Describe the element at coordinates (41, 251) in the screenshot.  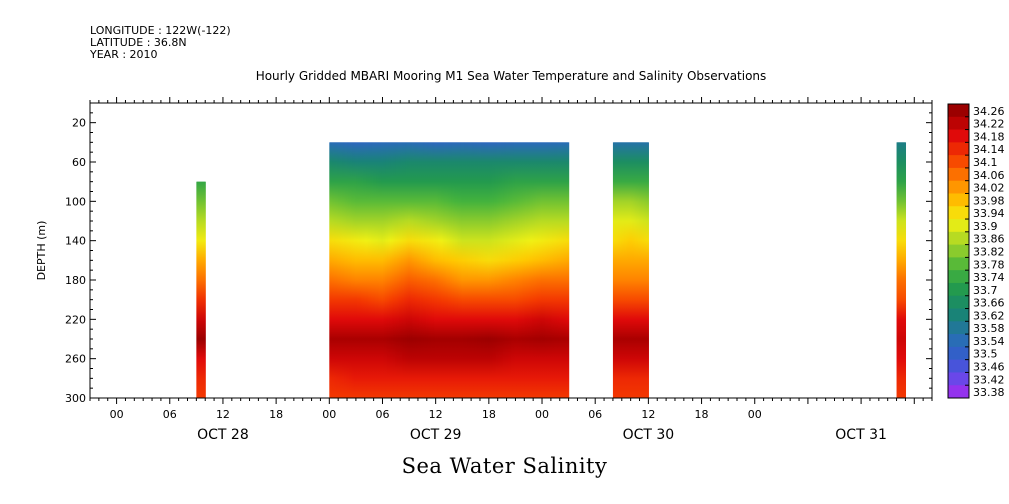
I see `y-axis-label: DEPTH (m)` at that location.